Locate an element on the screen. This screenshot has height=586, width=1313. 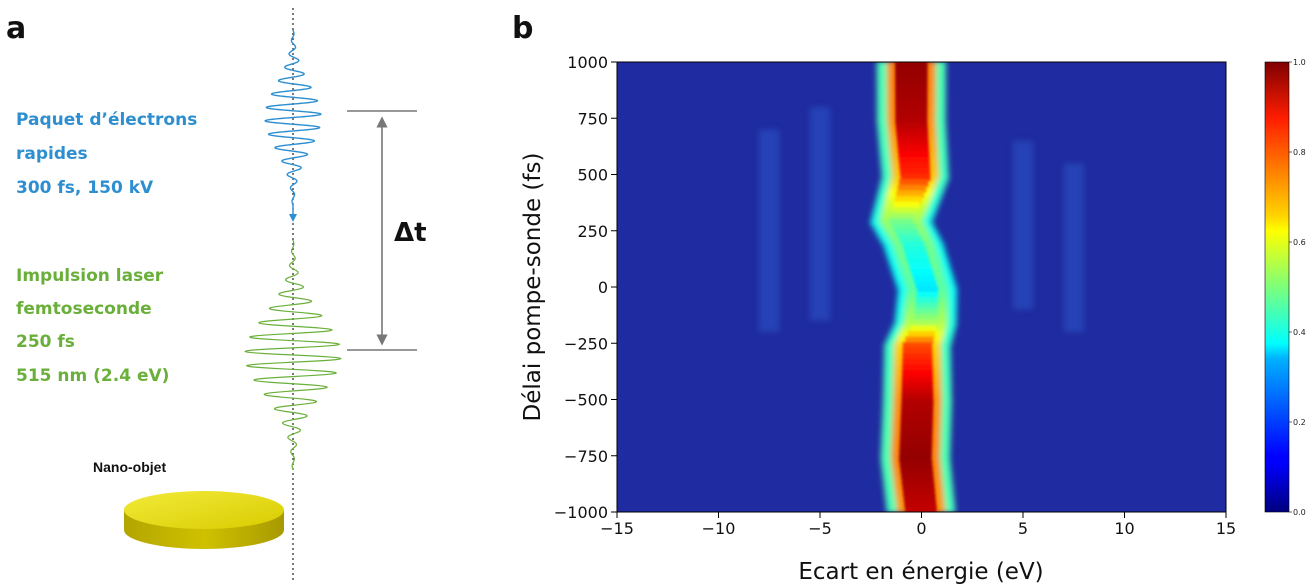
nano-object-disk is located at coordinates (204, 520).